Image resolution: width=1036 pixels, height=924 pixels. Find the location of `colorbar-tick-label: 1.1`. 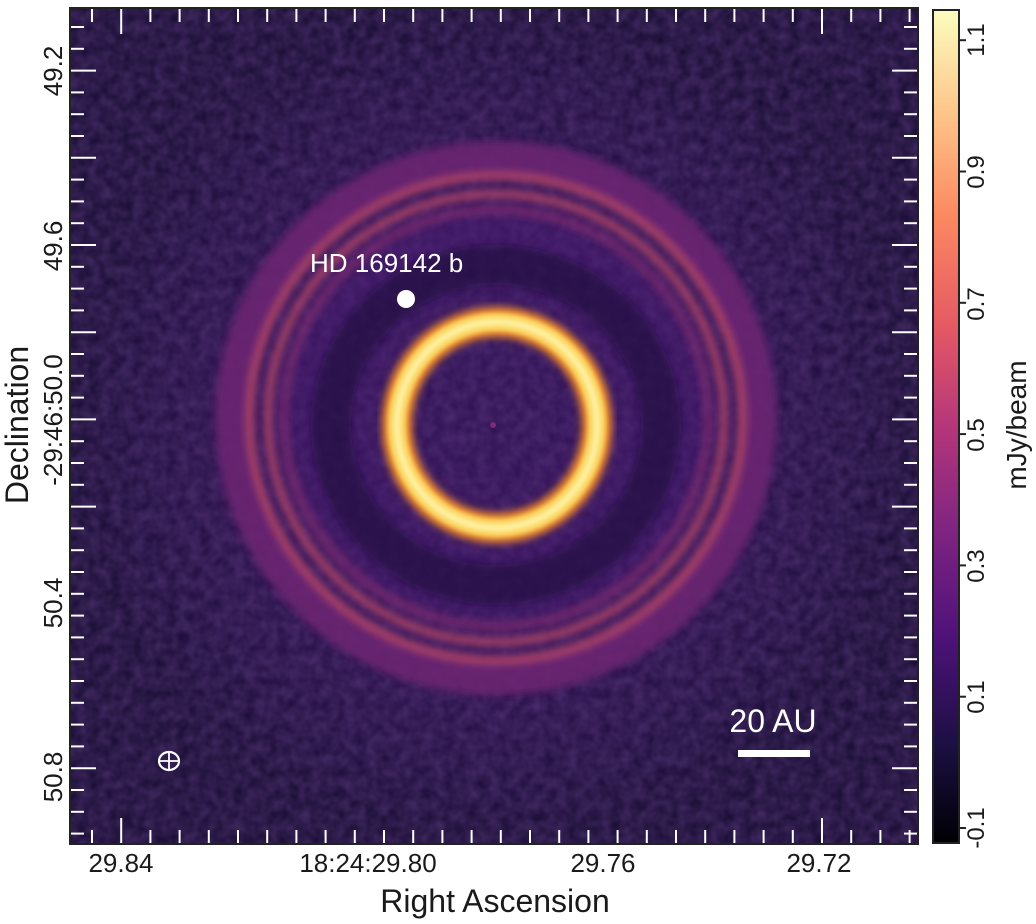

colorbar-tick-label: 1.1 is located at coordinates (976, 39).